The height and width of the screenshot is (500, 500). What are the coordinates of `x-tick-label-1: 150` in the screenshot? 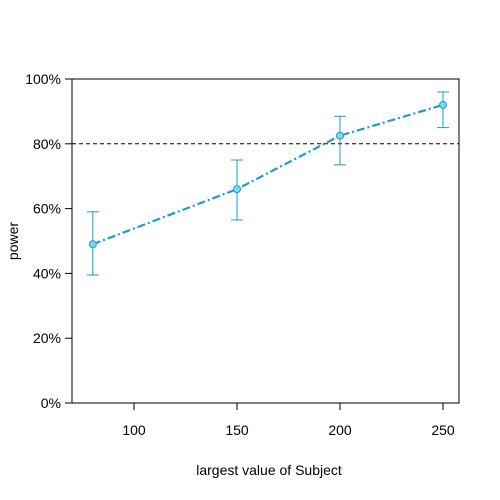 It's located at (237, 430).